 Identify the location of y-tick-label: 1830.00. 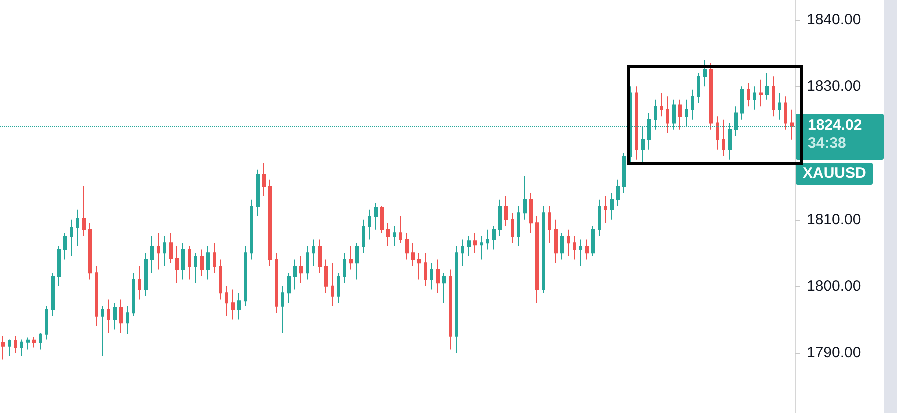
(834, 87).